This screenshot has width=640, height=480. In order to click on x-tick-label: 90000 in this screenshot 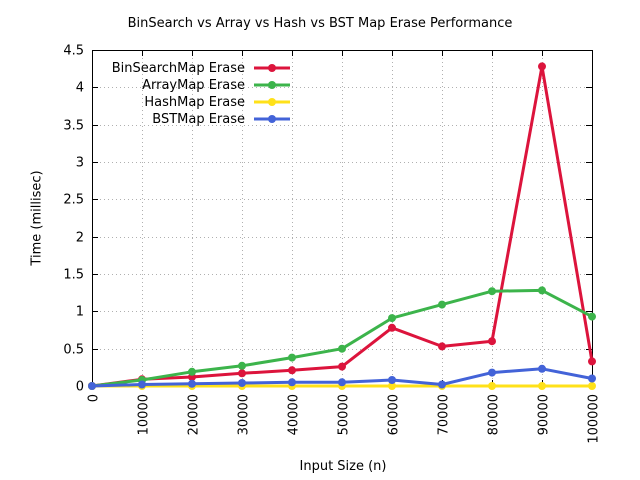, I will do `click(544, 414)`.